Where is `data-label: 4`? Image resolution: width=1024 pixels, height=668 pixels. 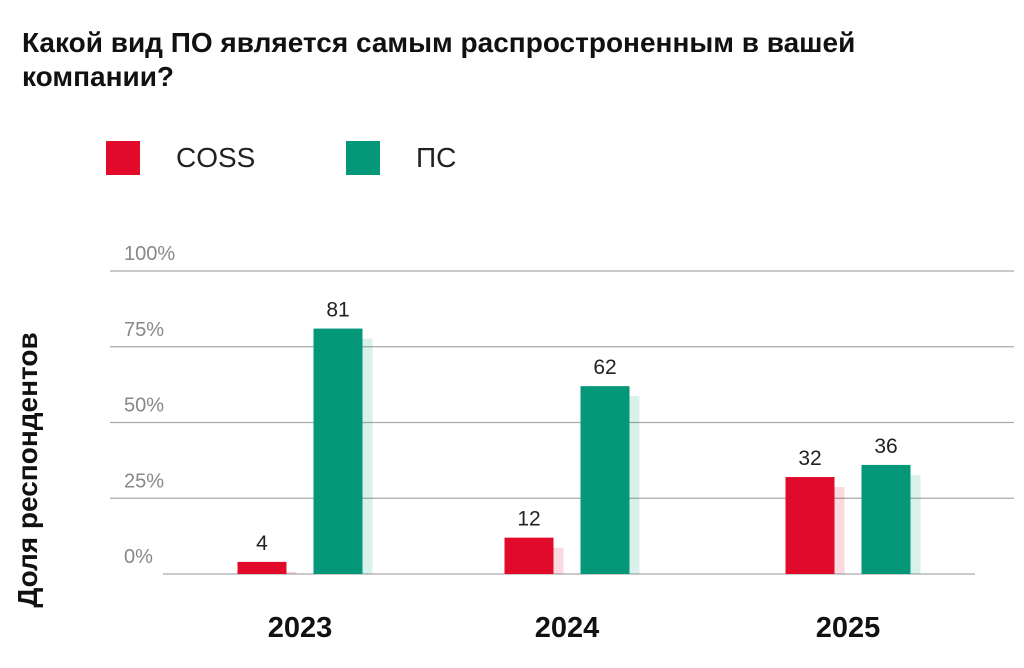
data-label: 4 is located at coordinates (262, 543).